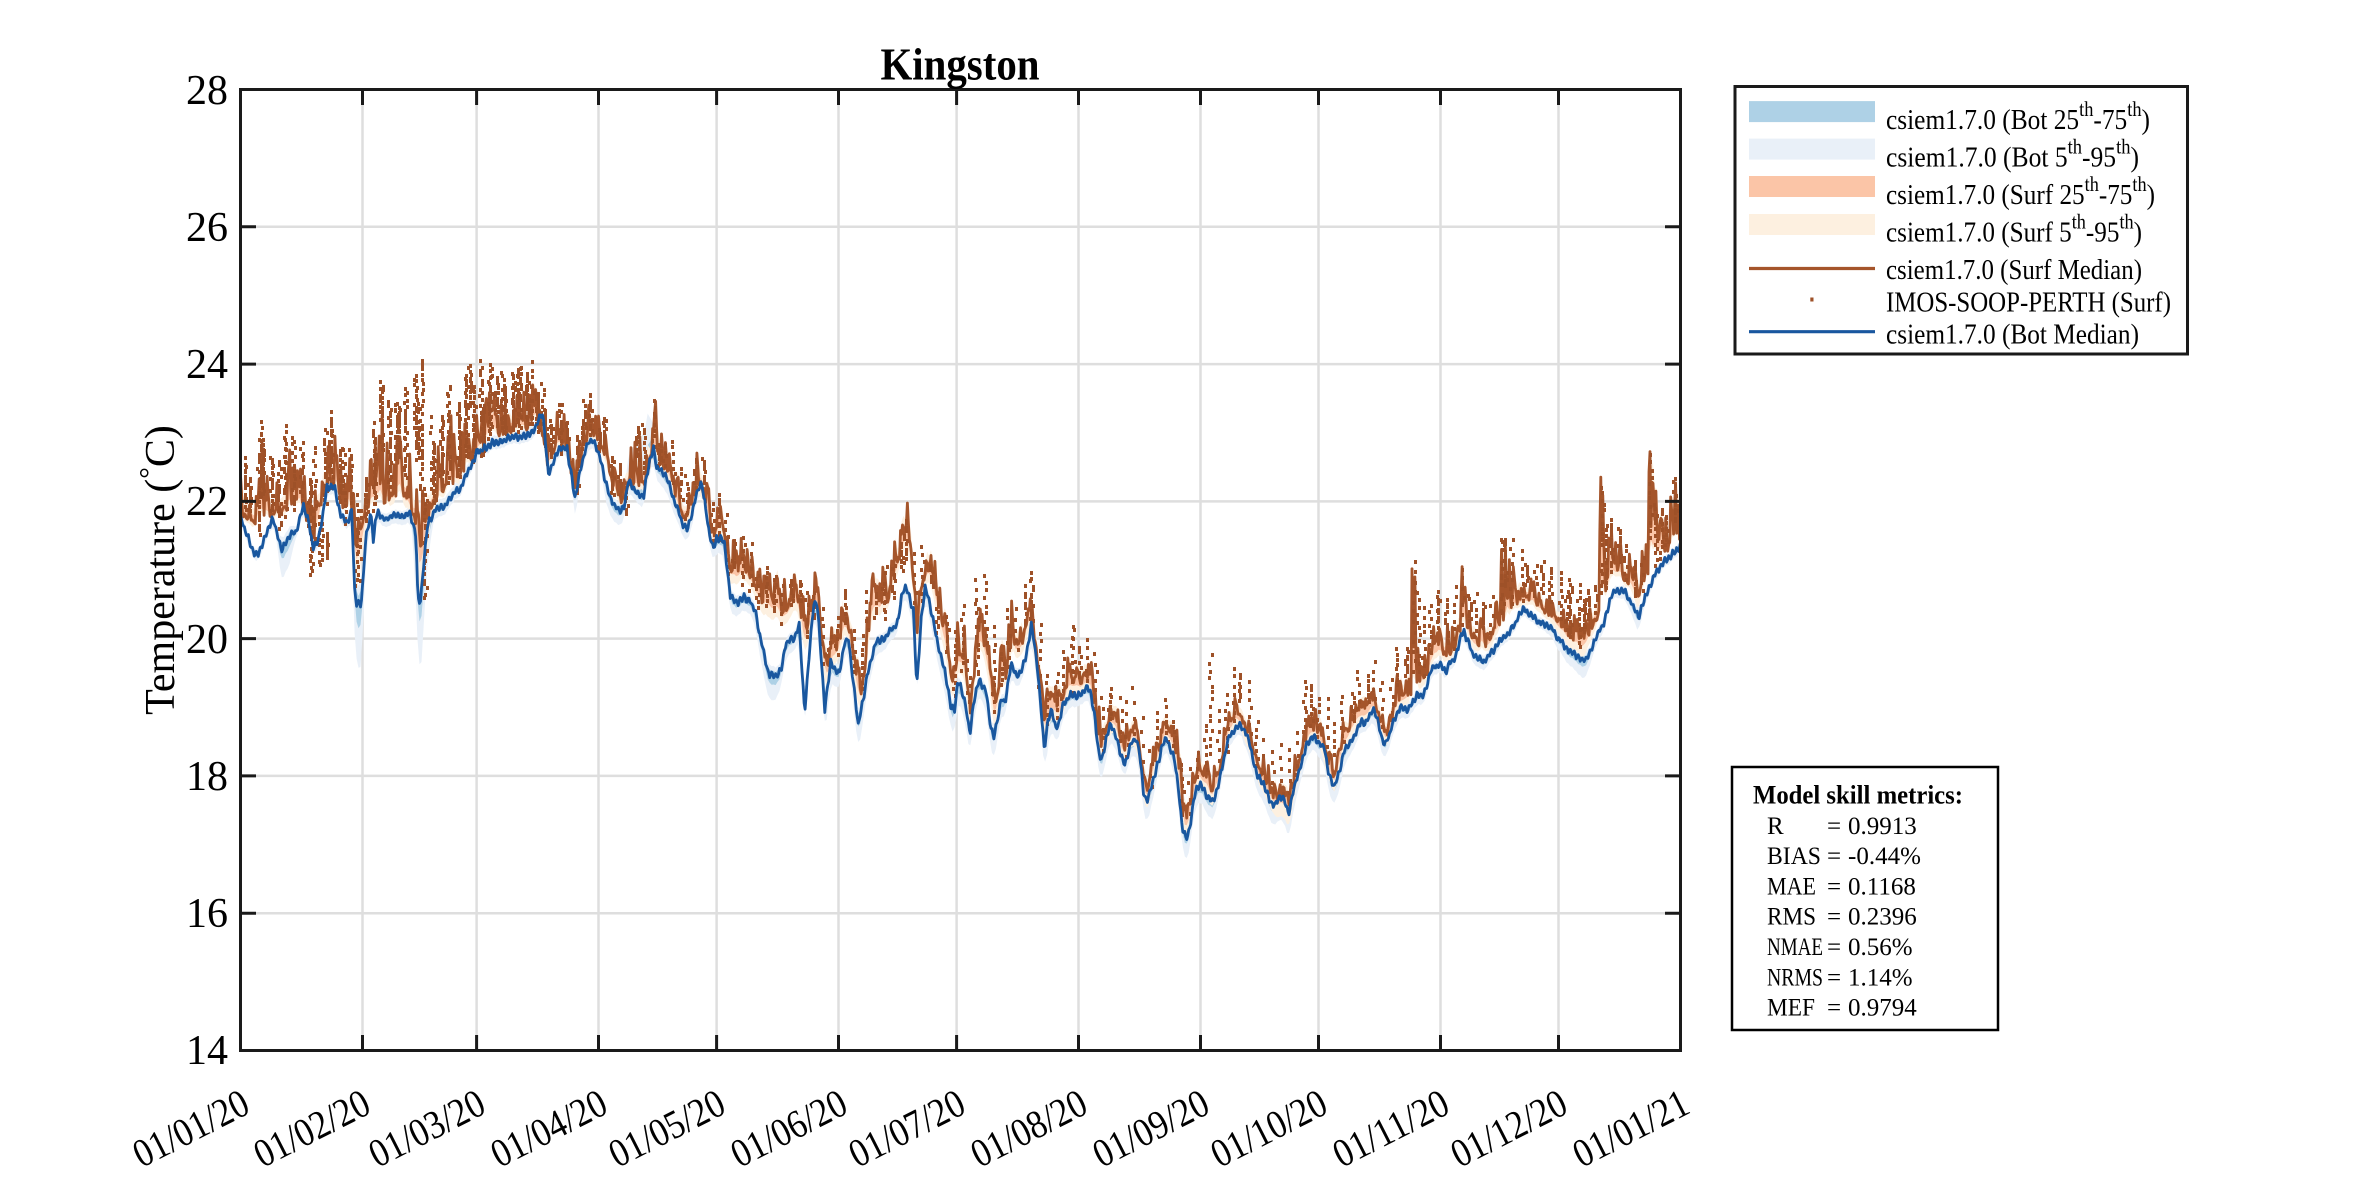 The height and width of the screenshot is (1181, 2362). I want to click on svg-text: 26, so click(207, 228).